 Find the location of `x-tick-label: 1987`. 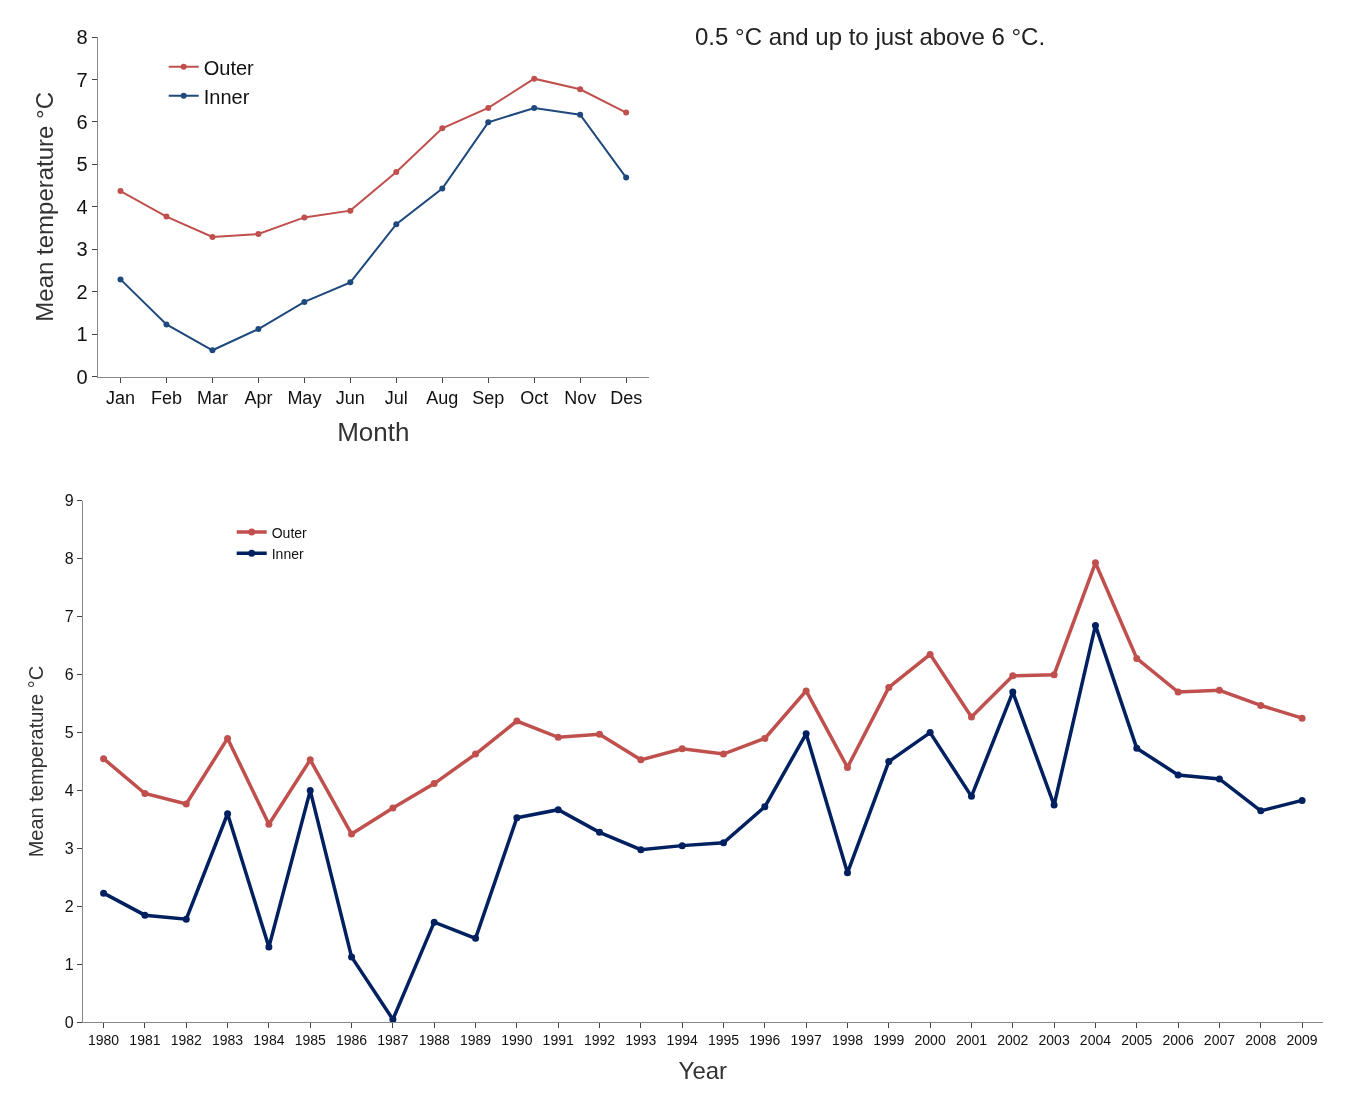

x-tick-label: 1987 is located at coordinates (393, 1040).